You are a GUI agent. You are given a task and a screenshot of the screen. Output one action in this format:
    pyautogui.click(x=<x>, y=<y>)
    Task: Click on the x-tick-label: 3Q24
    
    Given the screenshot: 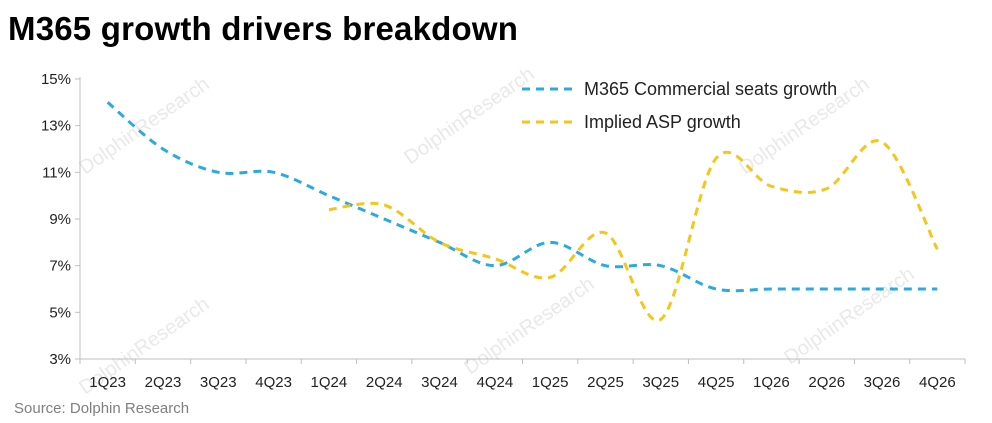 What is the action you would take?
    pyautogui.click(x=439, y=382)
    